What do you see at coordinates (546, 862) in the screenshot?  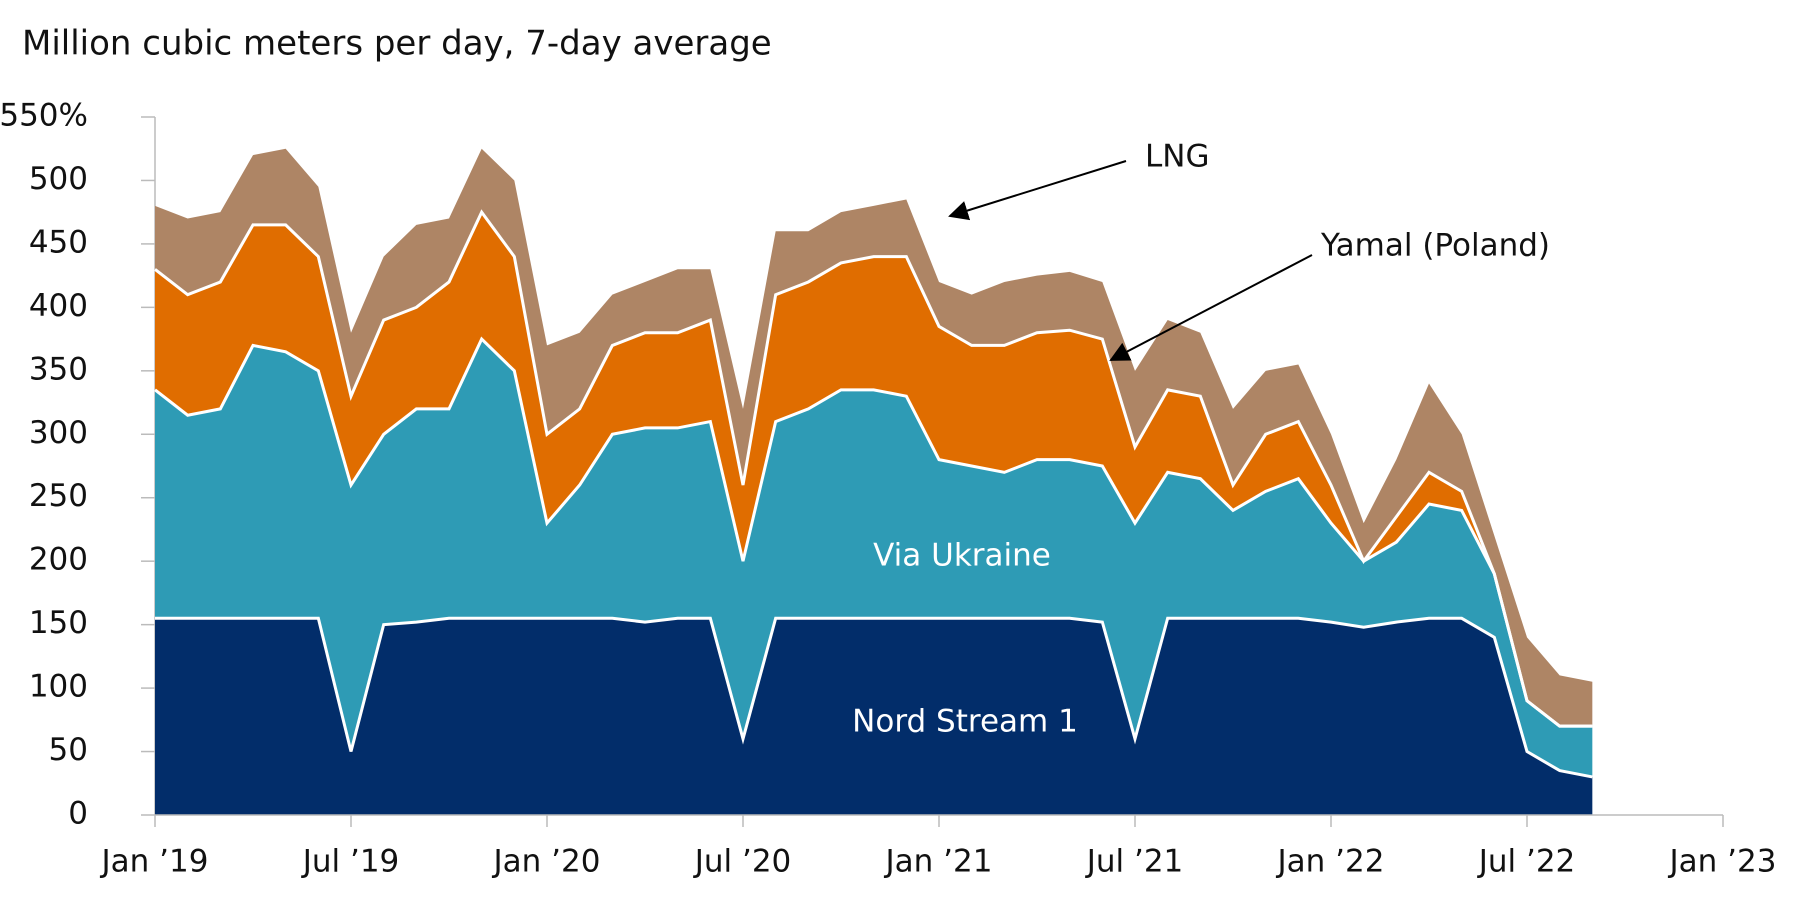 I see `x-tick-label: Jan ’20` at bounding box center [546, 862].